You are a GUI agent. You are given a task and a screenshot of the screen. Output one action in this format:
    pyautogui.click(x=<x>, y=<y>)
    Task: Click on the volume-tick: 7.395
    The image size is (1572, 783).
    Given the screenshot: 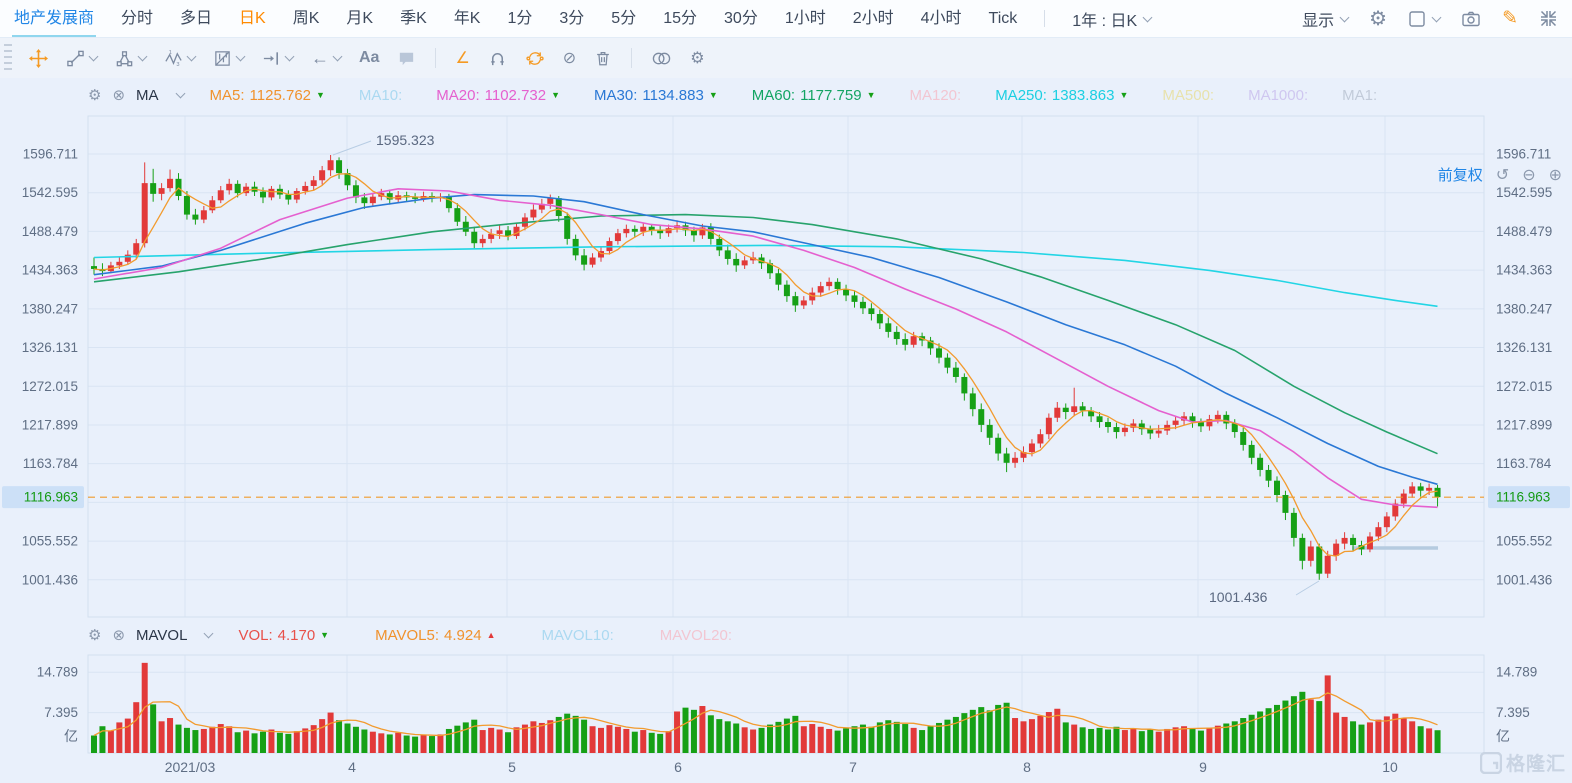 What is the action you would take?
    pyautogui.click(x=61, y=712)
    